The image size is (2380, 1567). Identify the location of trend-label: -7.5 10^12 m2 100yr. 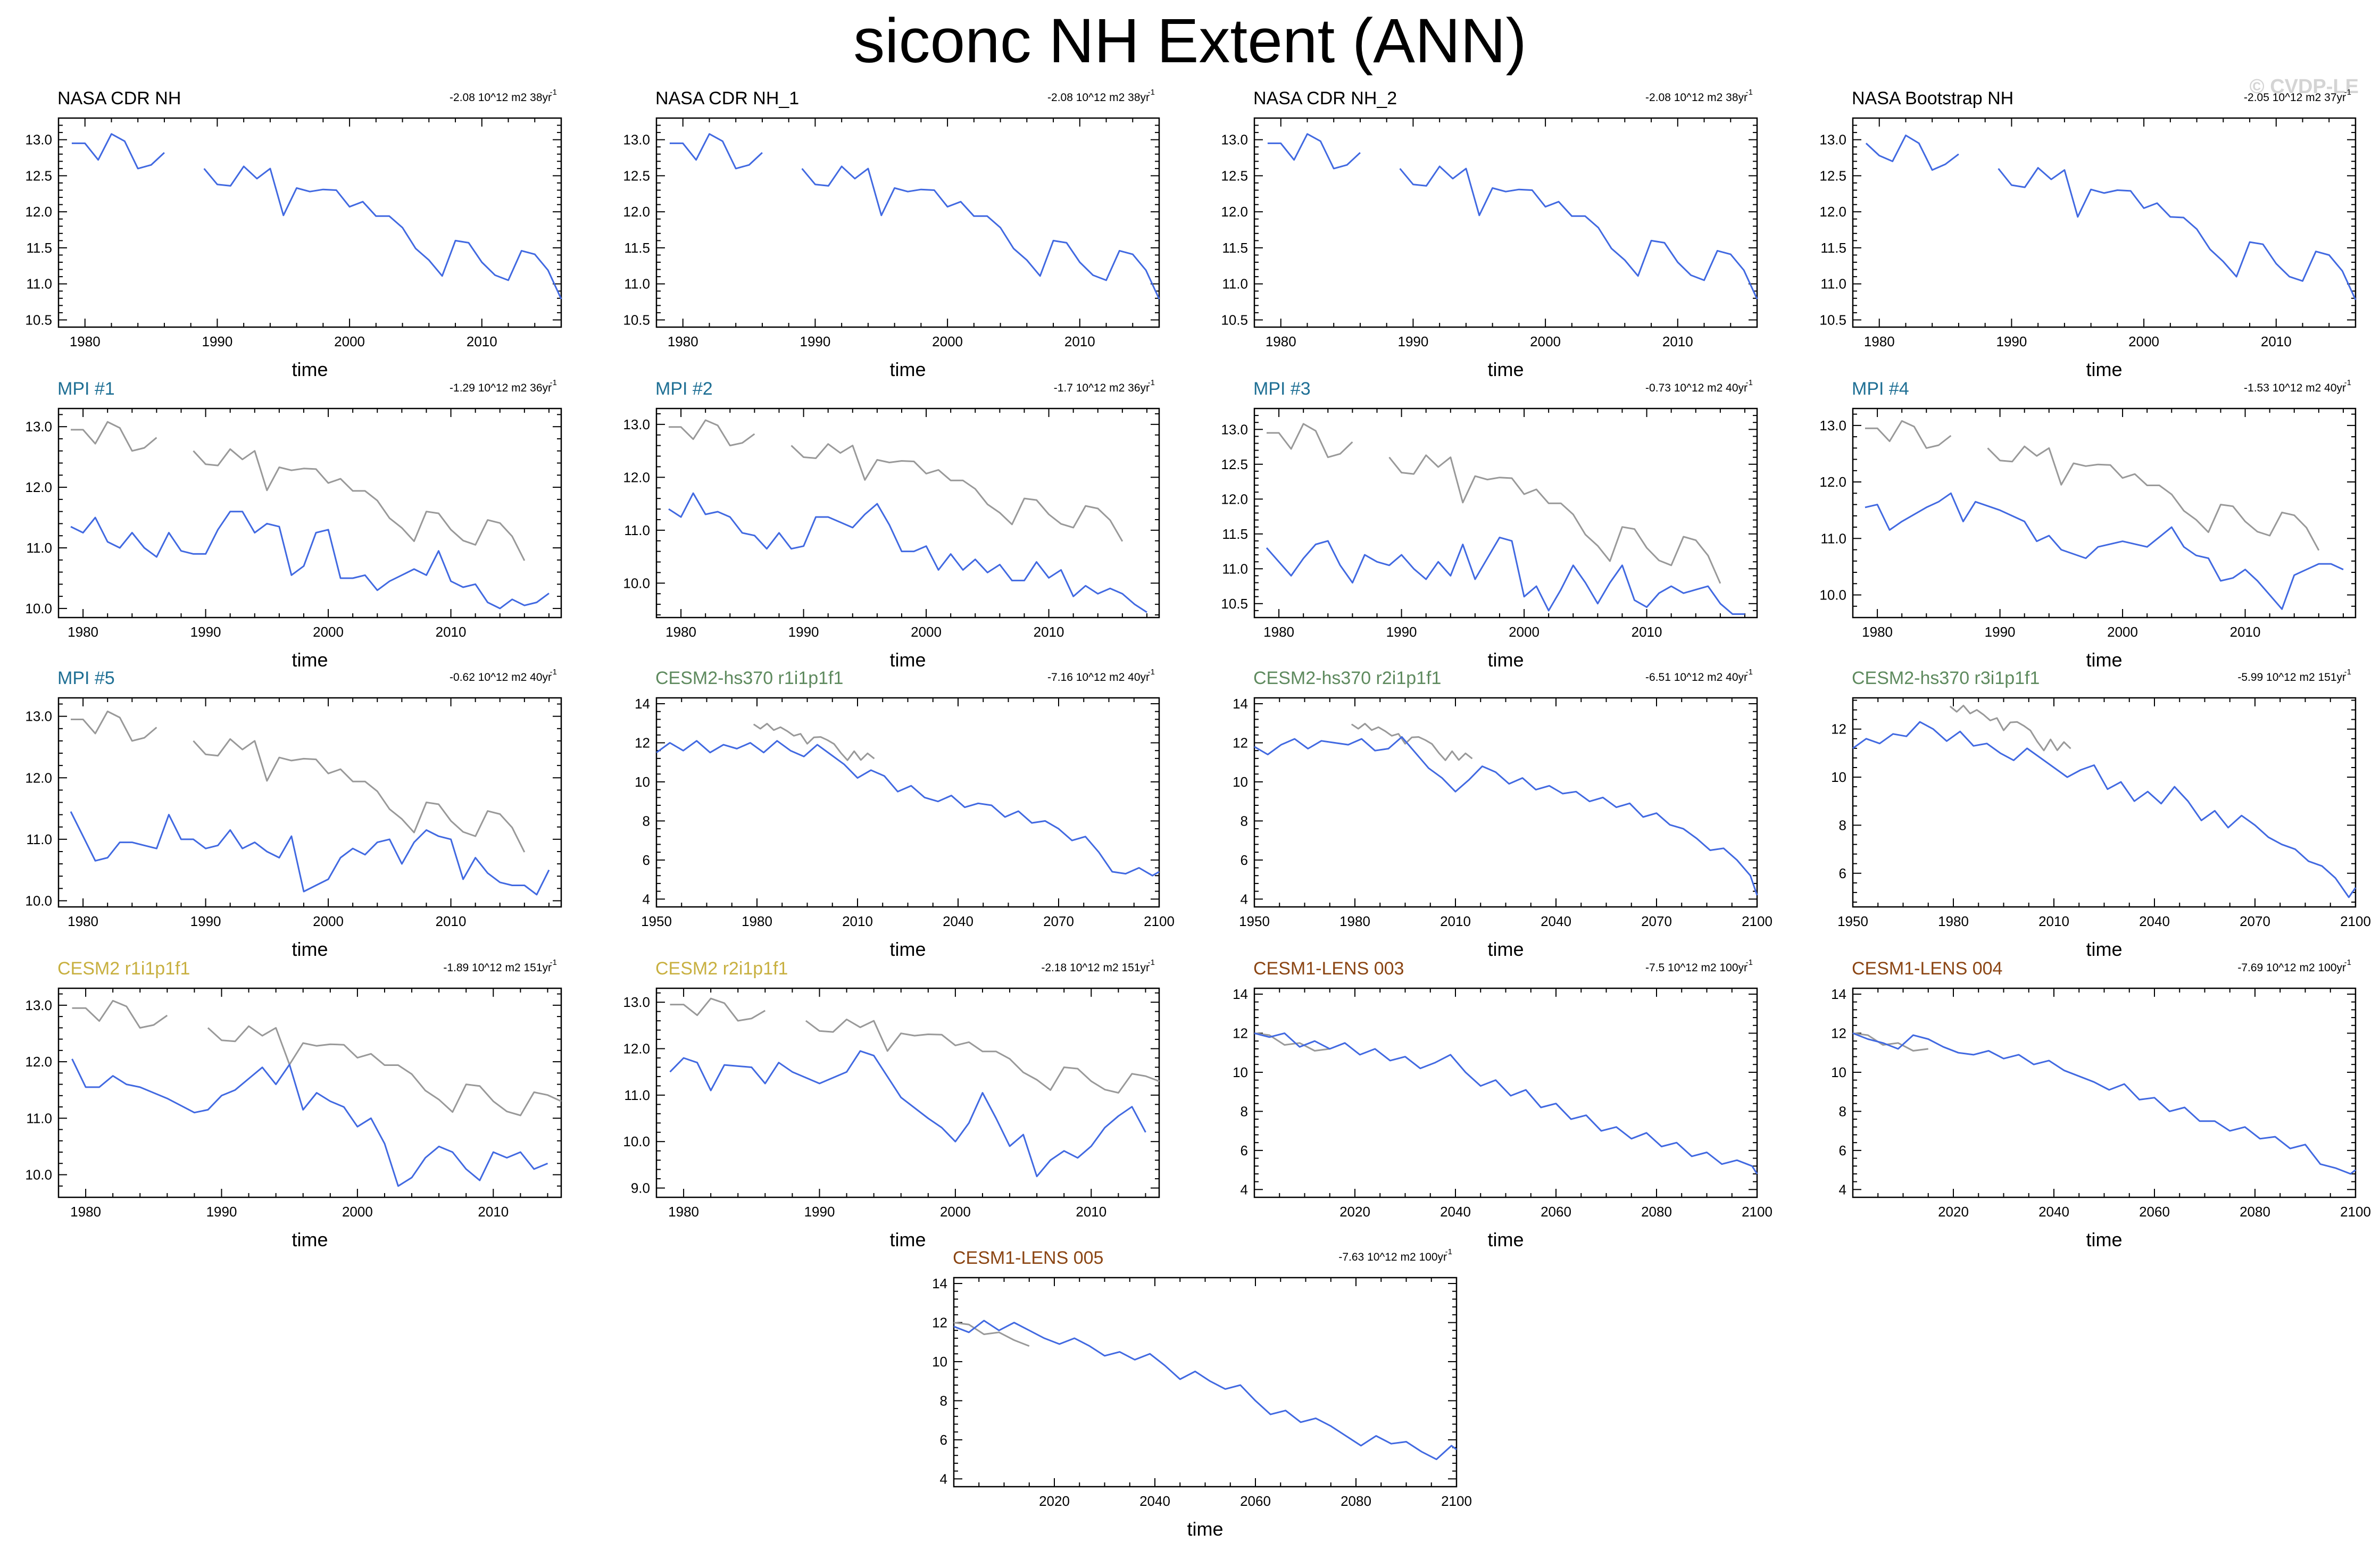
(1696, 968).